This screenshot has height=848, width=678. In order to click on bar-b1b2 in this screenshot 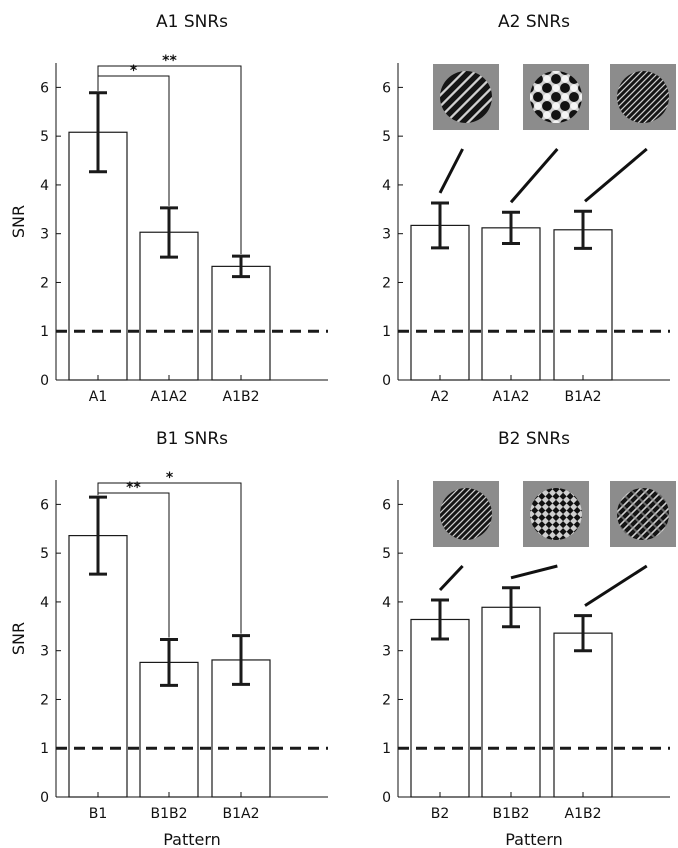, I will do `click(511, 702)`.